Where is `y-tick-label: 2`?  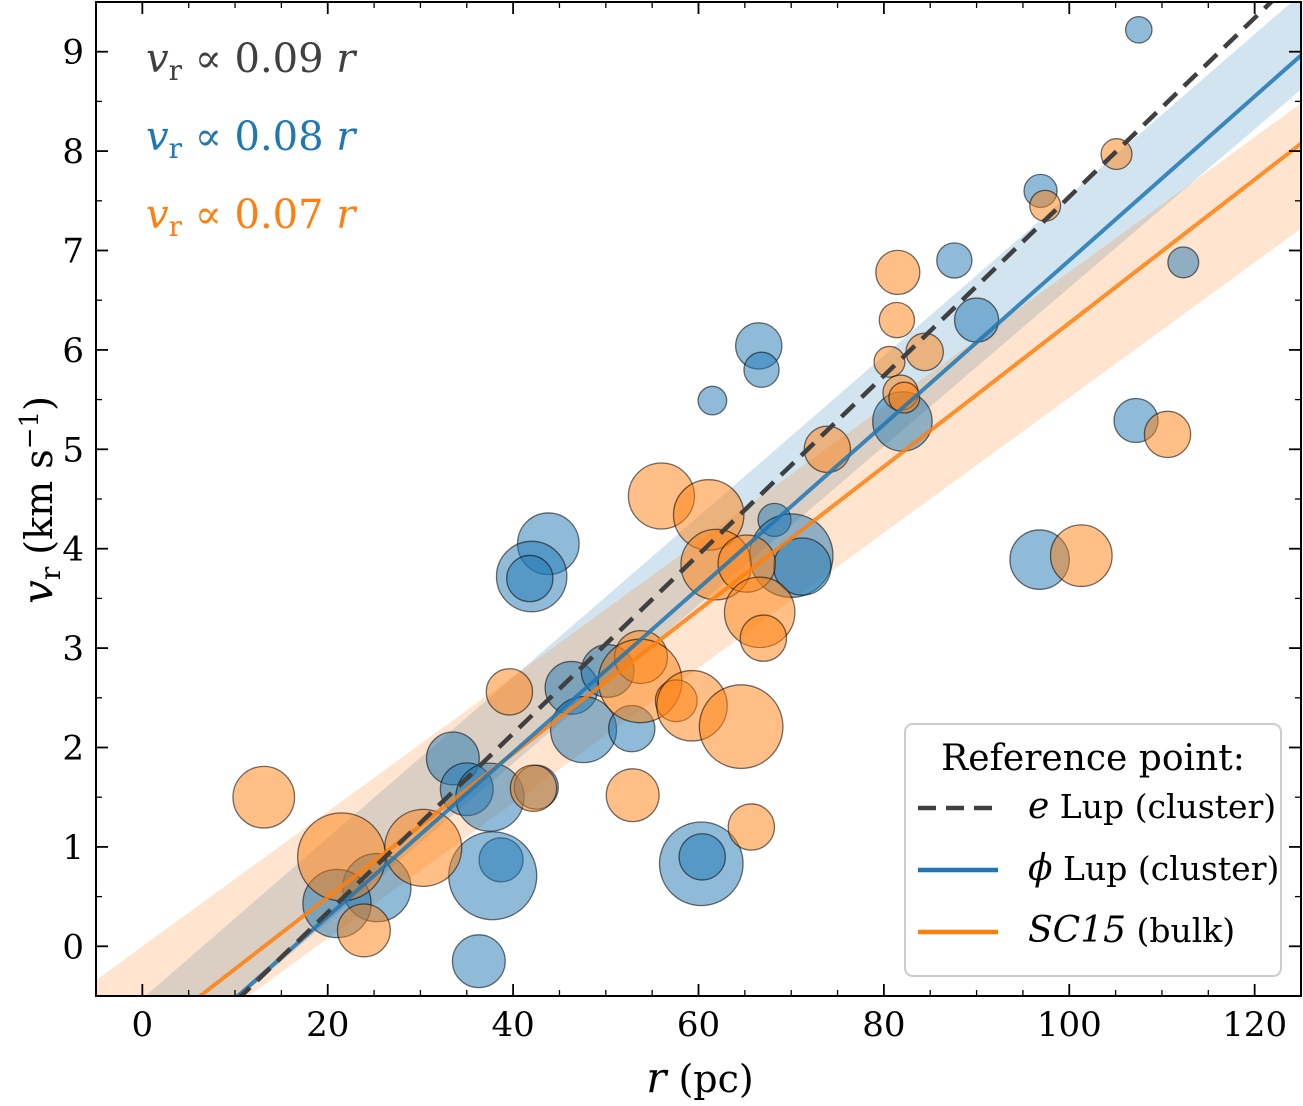
y-tick-label: 2 is located at coordinates (73, 749).